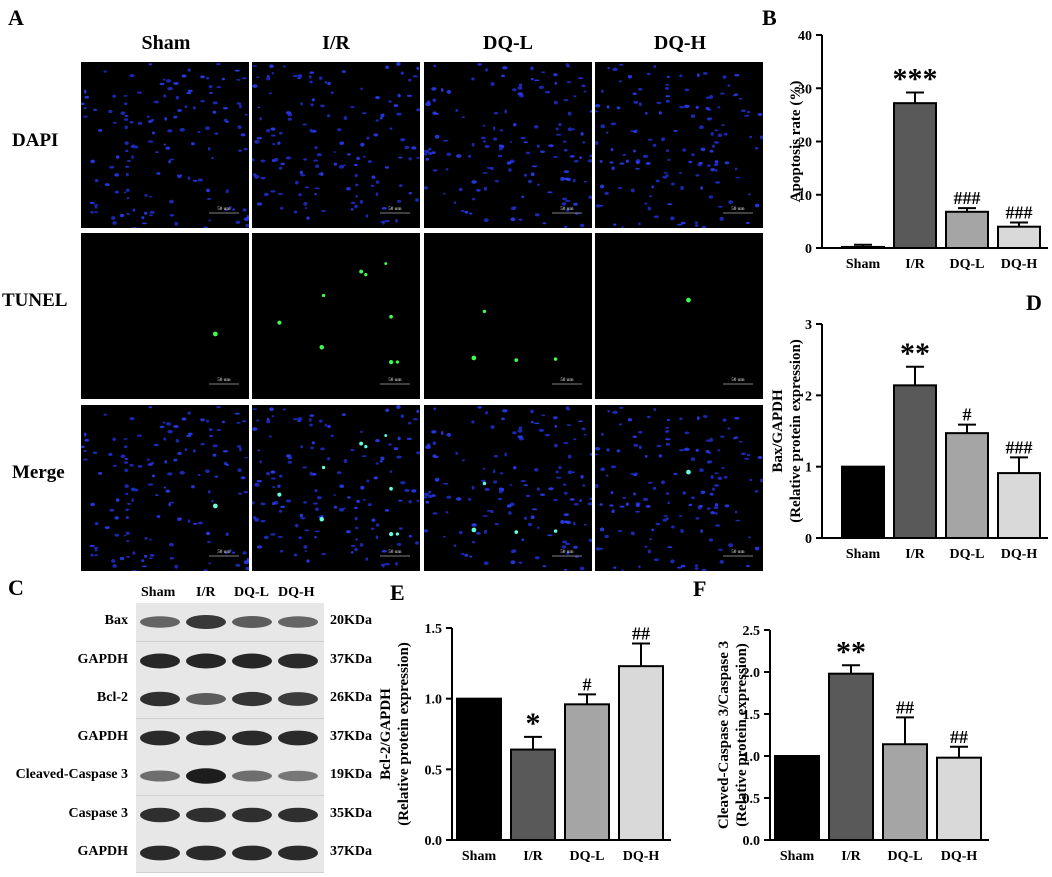 Image resolution: width=1052 pixels, height=877 pixels. What do you see at coordinates (724, 735) in the screenshot?
I see `y-axis-label: Cleaved-Caspase 3/Caspase 3` at bounding box center [724, 735].